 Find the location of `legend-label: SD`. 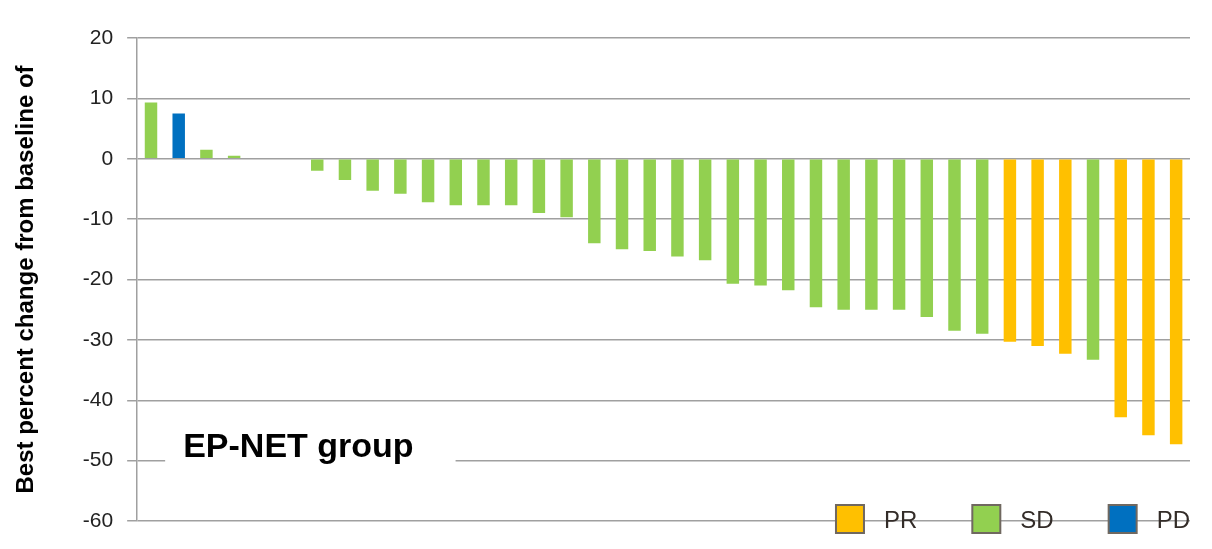

legend-label: SD is located at coordinates (1037, 519).